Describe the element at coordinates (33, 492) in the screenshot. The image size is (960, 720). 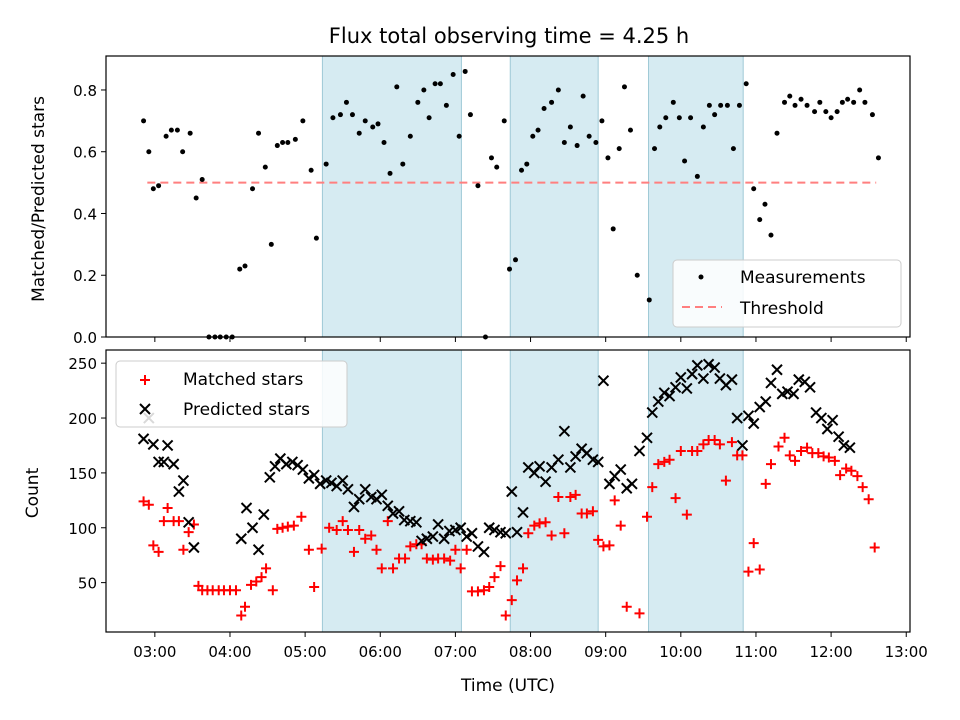
I see `bottom-y-axis-label: Count` at that location.